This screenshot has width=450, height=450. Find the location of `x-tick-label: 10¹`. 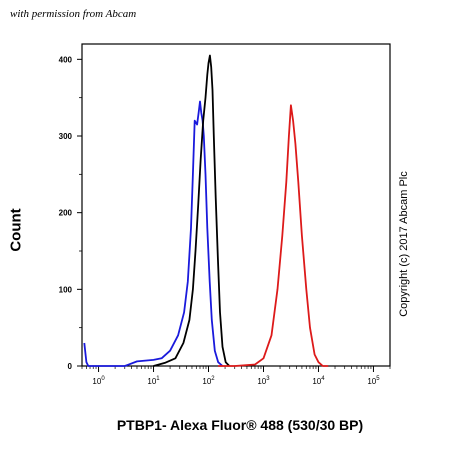

x-tick-label: 10¹ is located at coordinates (153, 381).